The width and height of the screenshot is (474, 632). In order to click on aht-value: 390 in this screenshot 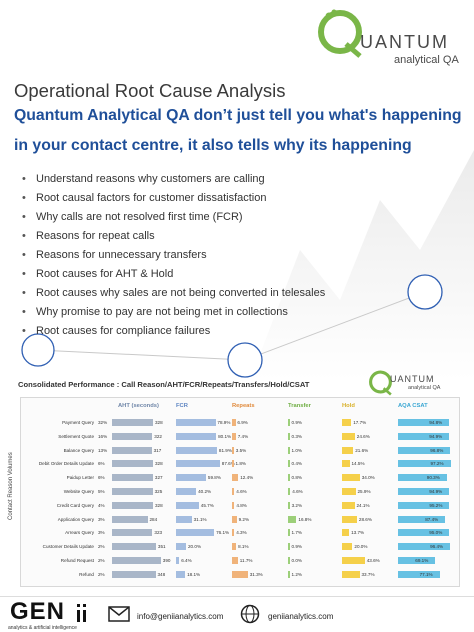, I will do `click(166, 560)`.